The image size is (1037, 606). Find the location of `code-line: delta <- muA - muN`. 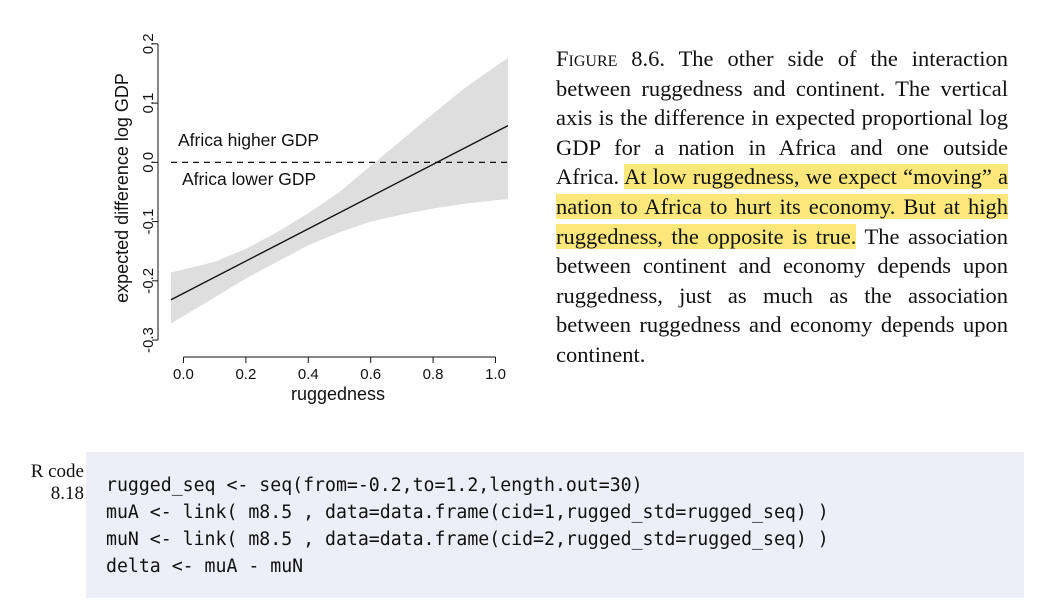

code-line: delta <- muA - muN is located at coordinates (205, 566).